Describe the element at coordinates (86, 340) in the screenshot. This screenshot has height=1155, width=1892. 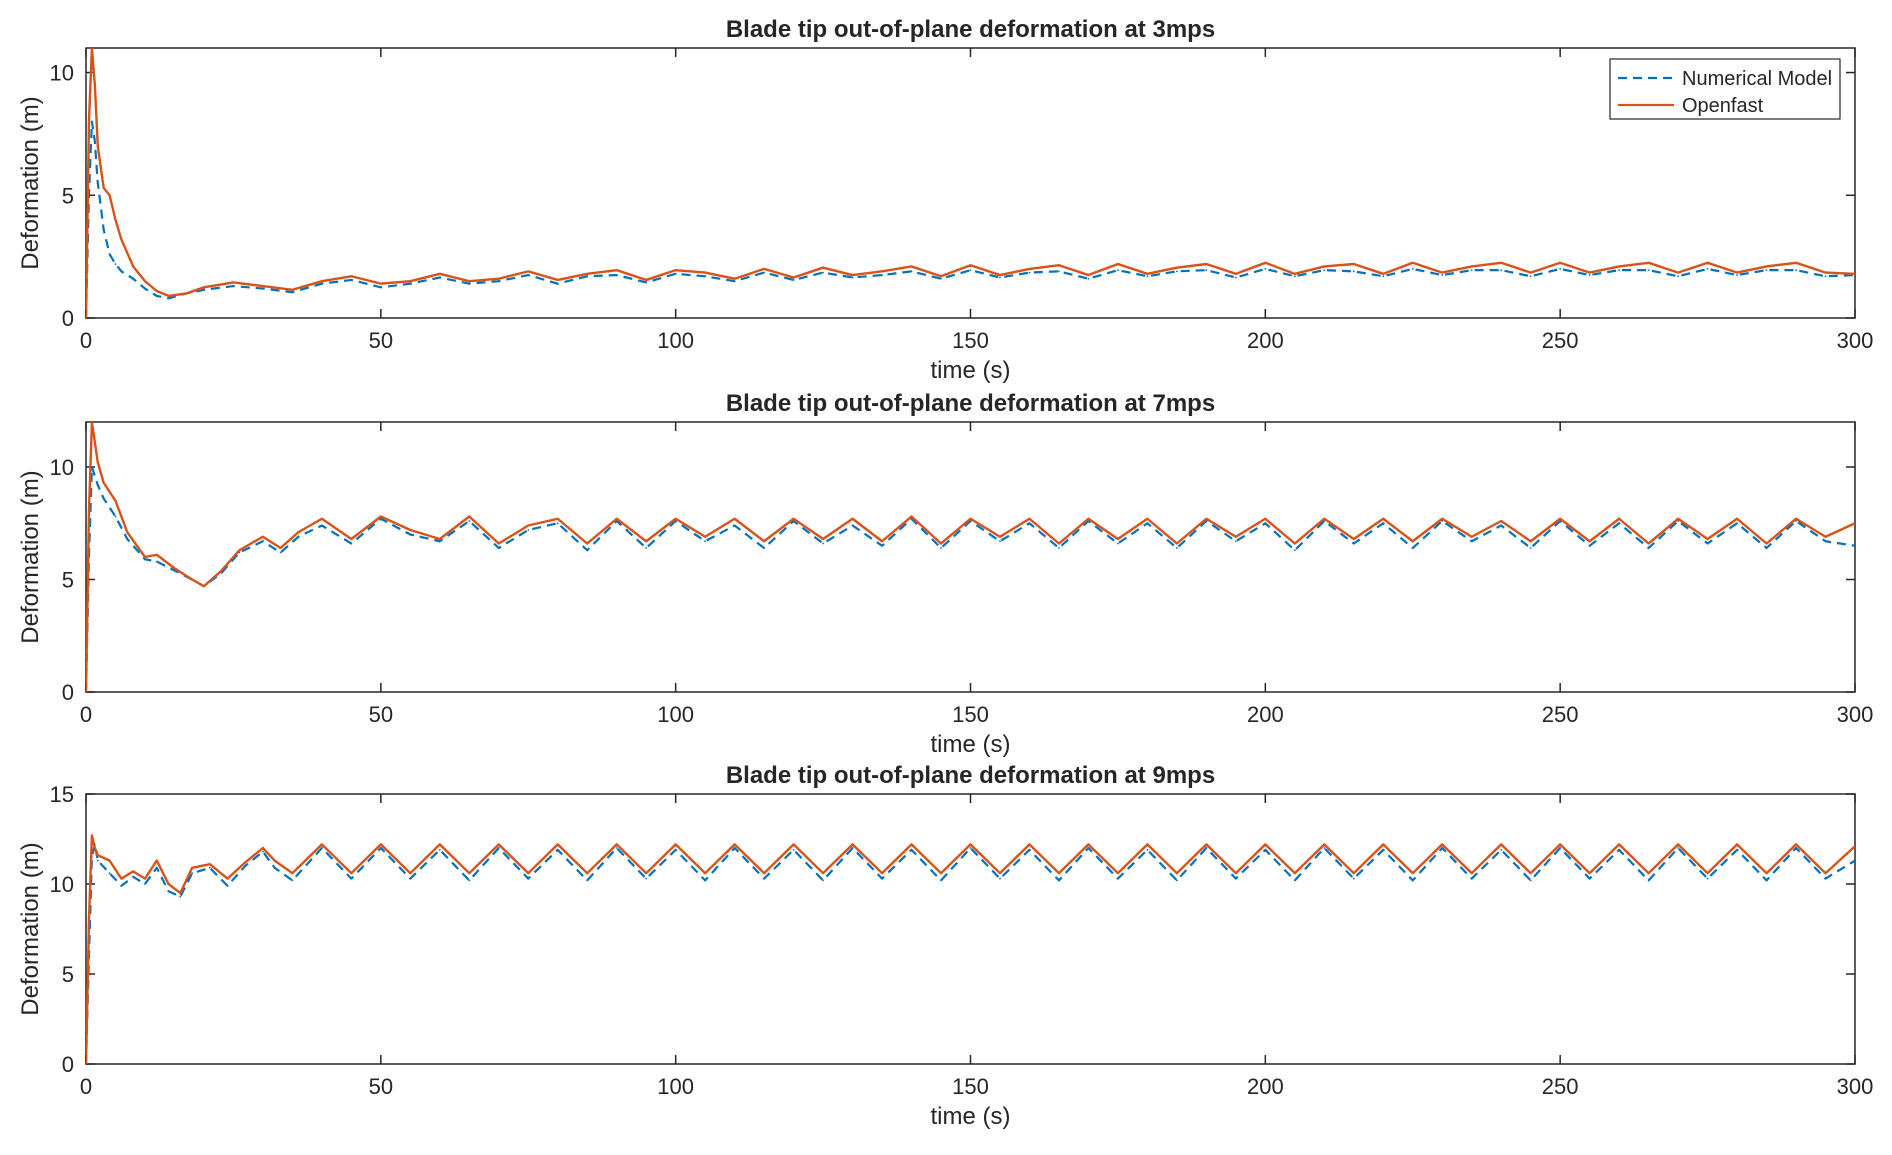
I see `x-tick-label: 0` at that location.